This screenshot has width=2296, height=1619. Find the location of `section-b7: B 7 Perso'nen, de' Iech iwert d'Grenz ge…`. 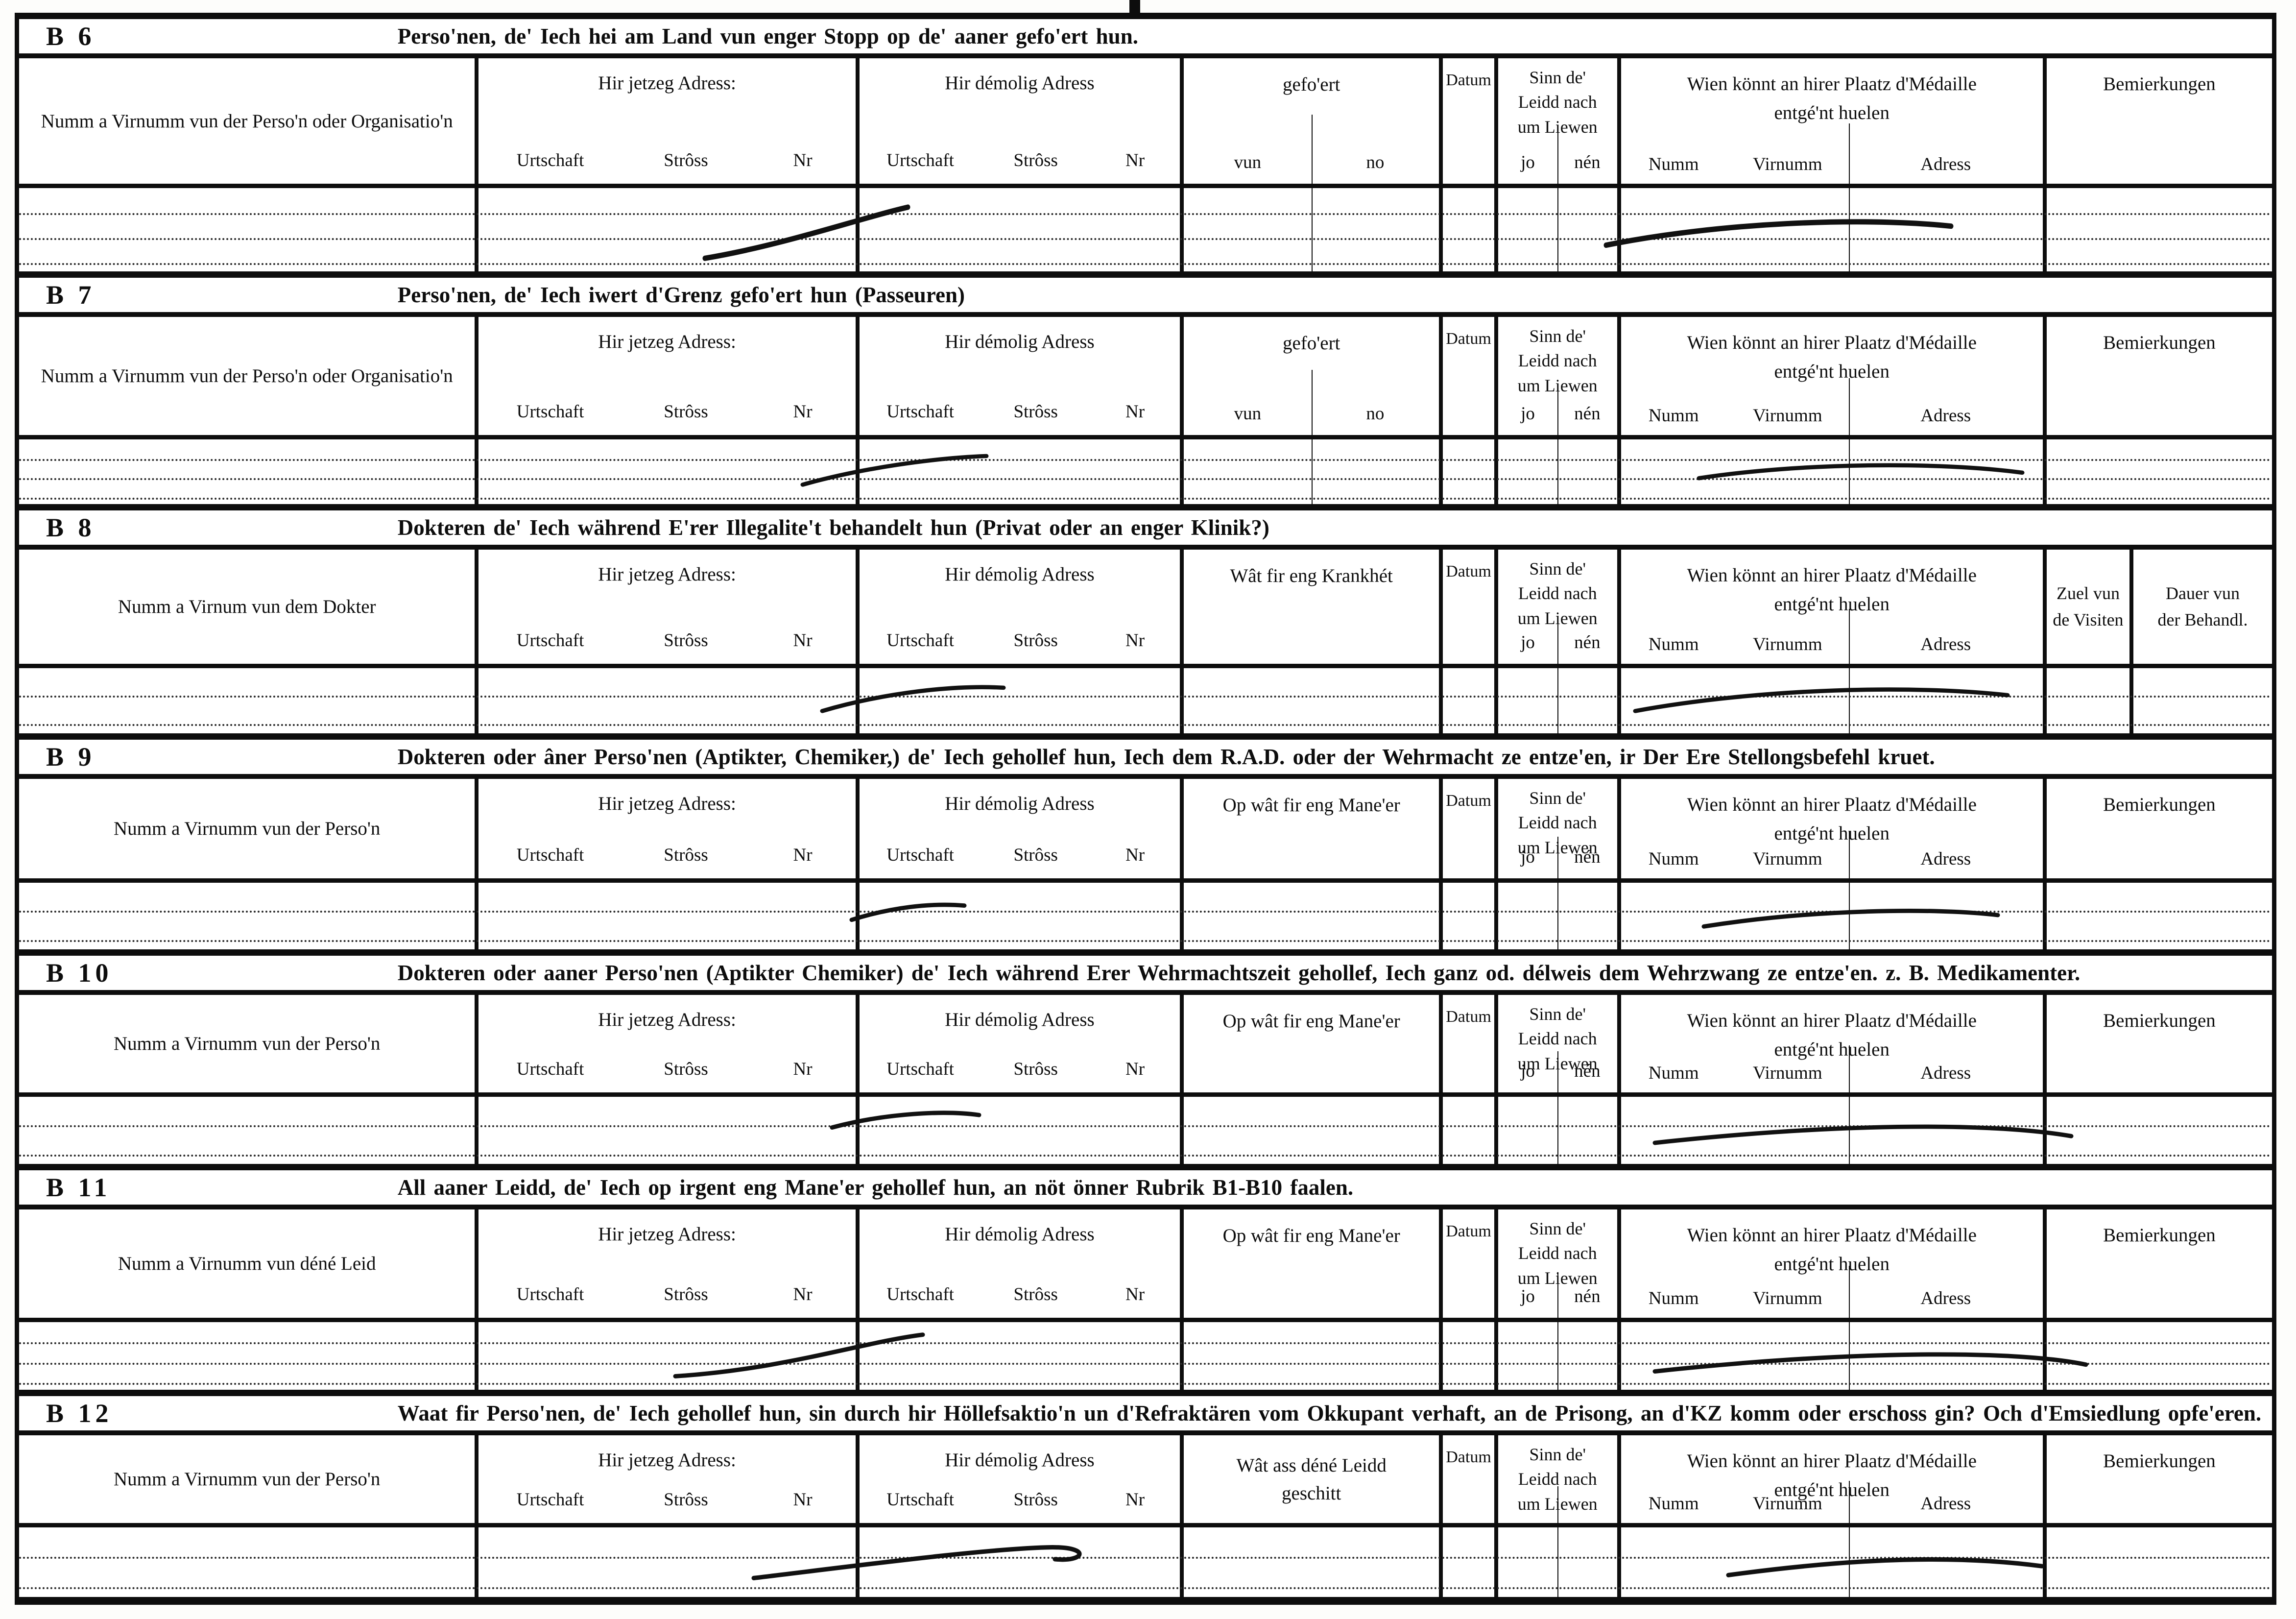

section-b7: B 7 Perso'nen, de' Iech iwert d'Grenz ge… is located at coordinates (1146, 387).